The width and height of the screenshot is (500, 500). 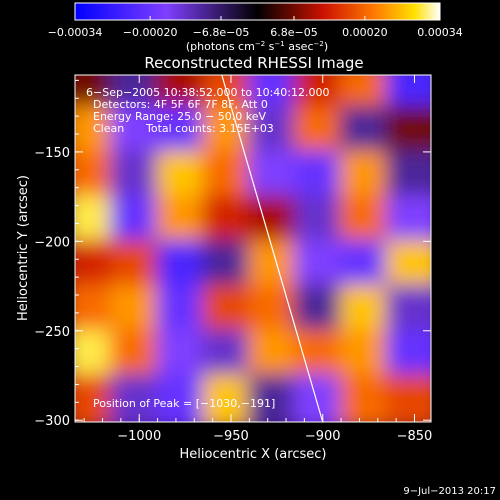 I want to click on solar-limb-line, so click(x=272, y=248).